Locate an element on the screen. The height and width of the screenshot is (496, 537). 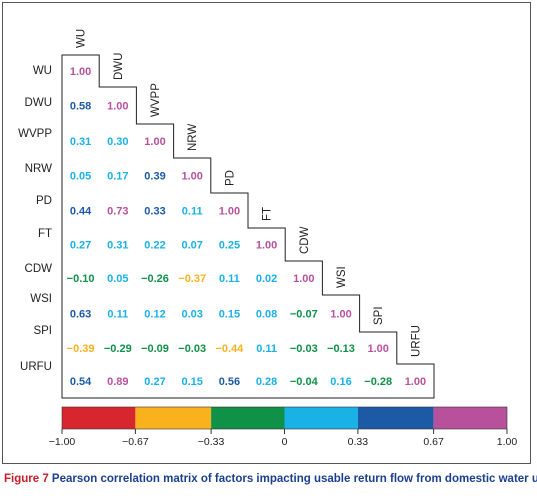
cell-value: −0.39 is located at coordinates (81, 349).